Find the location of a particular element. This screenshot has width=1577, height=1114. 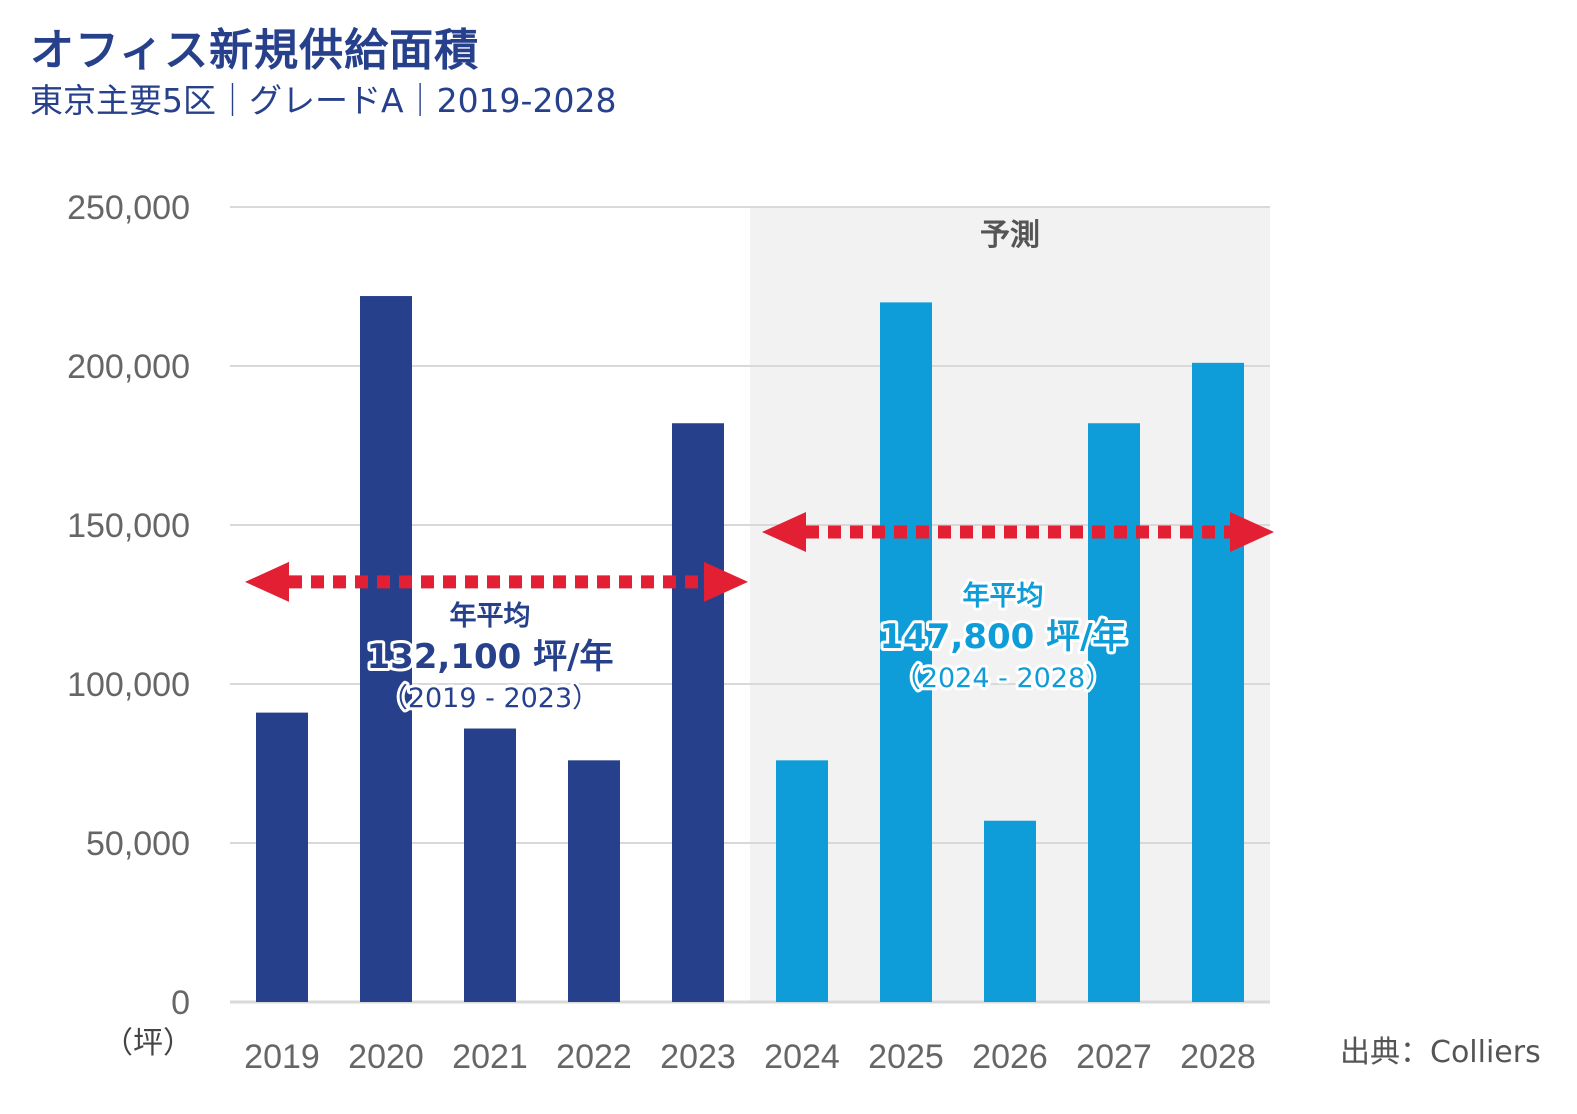

bar-2028 is located at coordinates (1218, 682).